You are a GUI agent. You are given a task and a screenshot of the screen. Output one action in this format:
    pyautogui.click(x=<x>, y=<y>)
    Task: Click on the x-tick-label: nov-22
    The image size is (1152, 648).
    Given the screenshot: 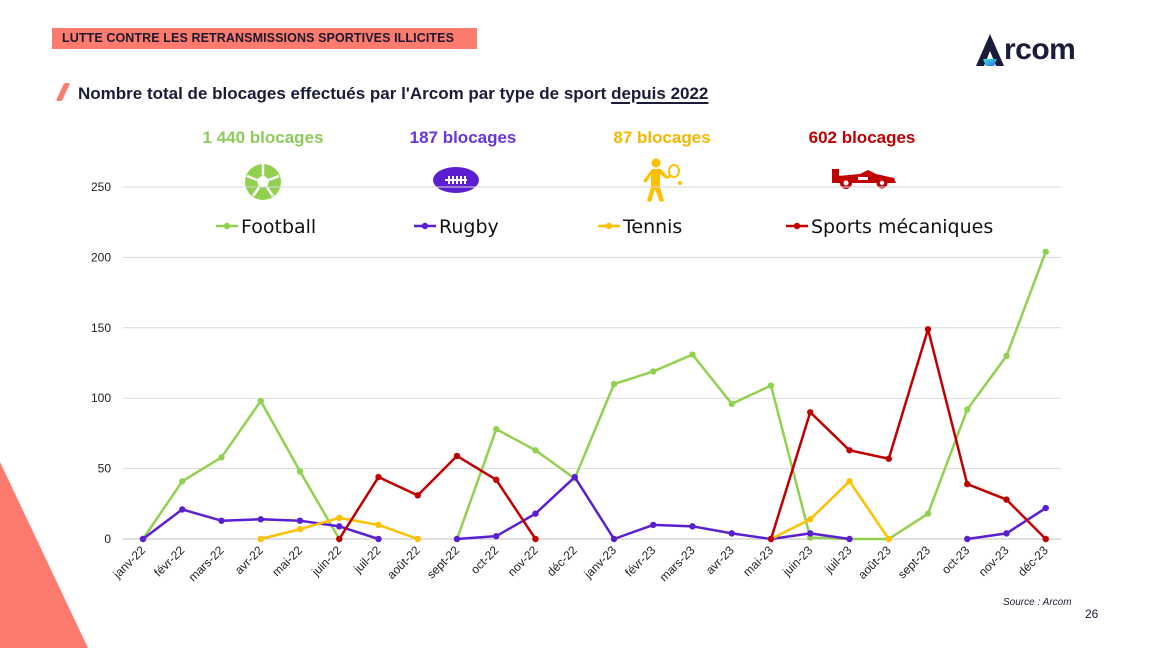 What is the action you would take?
    pyautogui.click(x=523, y=561)
    